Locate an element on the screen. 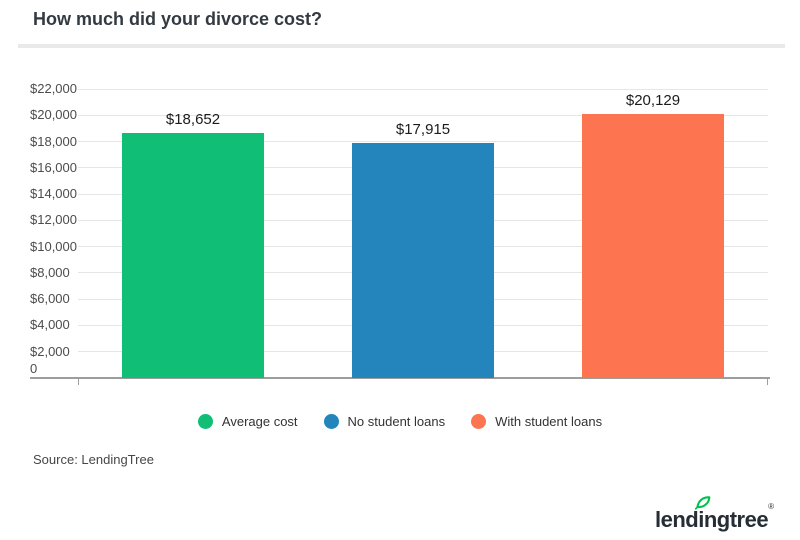 This screenshot has height=540, width=800. bar-value-label-1: $18,652 is located at coordinates (193, 119).